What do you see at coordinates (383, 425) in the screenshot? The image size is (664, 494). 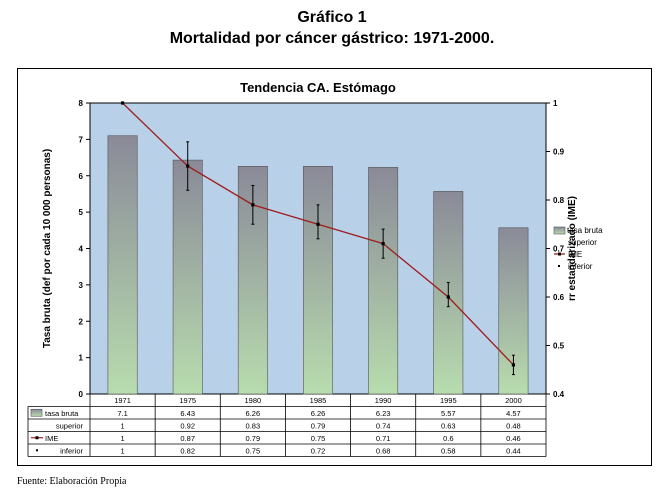 I see `table-cell-superior-1990: 0.74` at bounding box center [383, 425].